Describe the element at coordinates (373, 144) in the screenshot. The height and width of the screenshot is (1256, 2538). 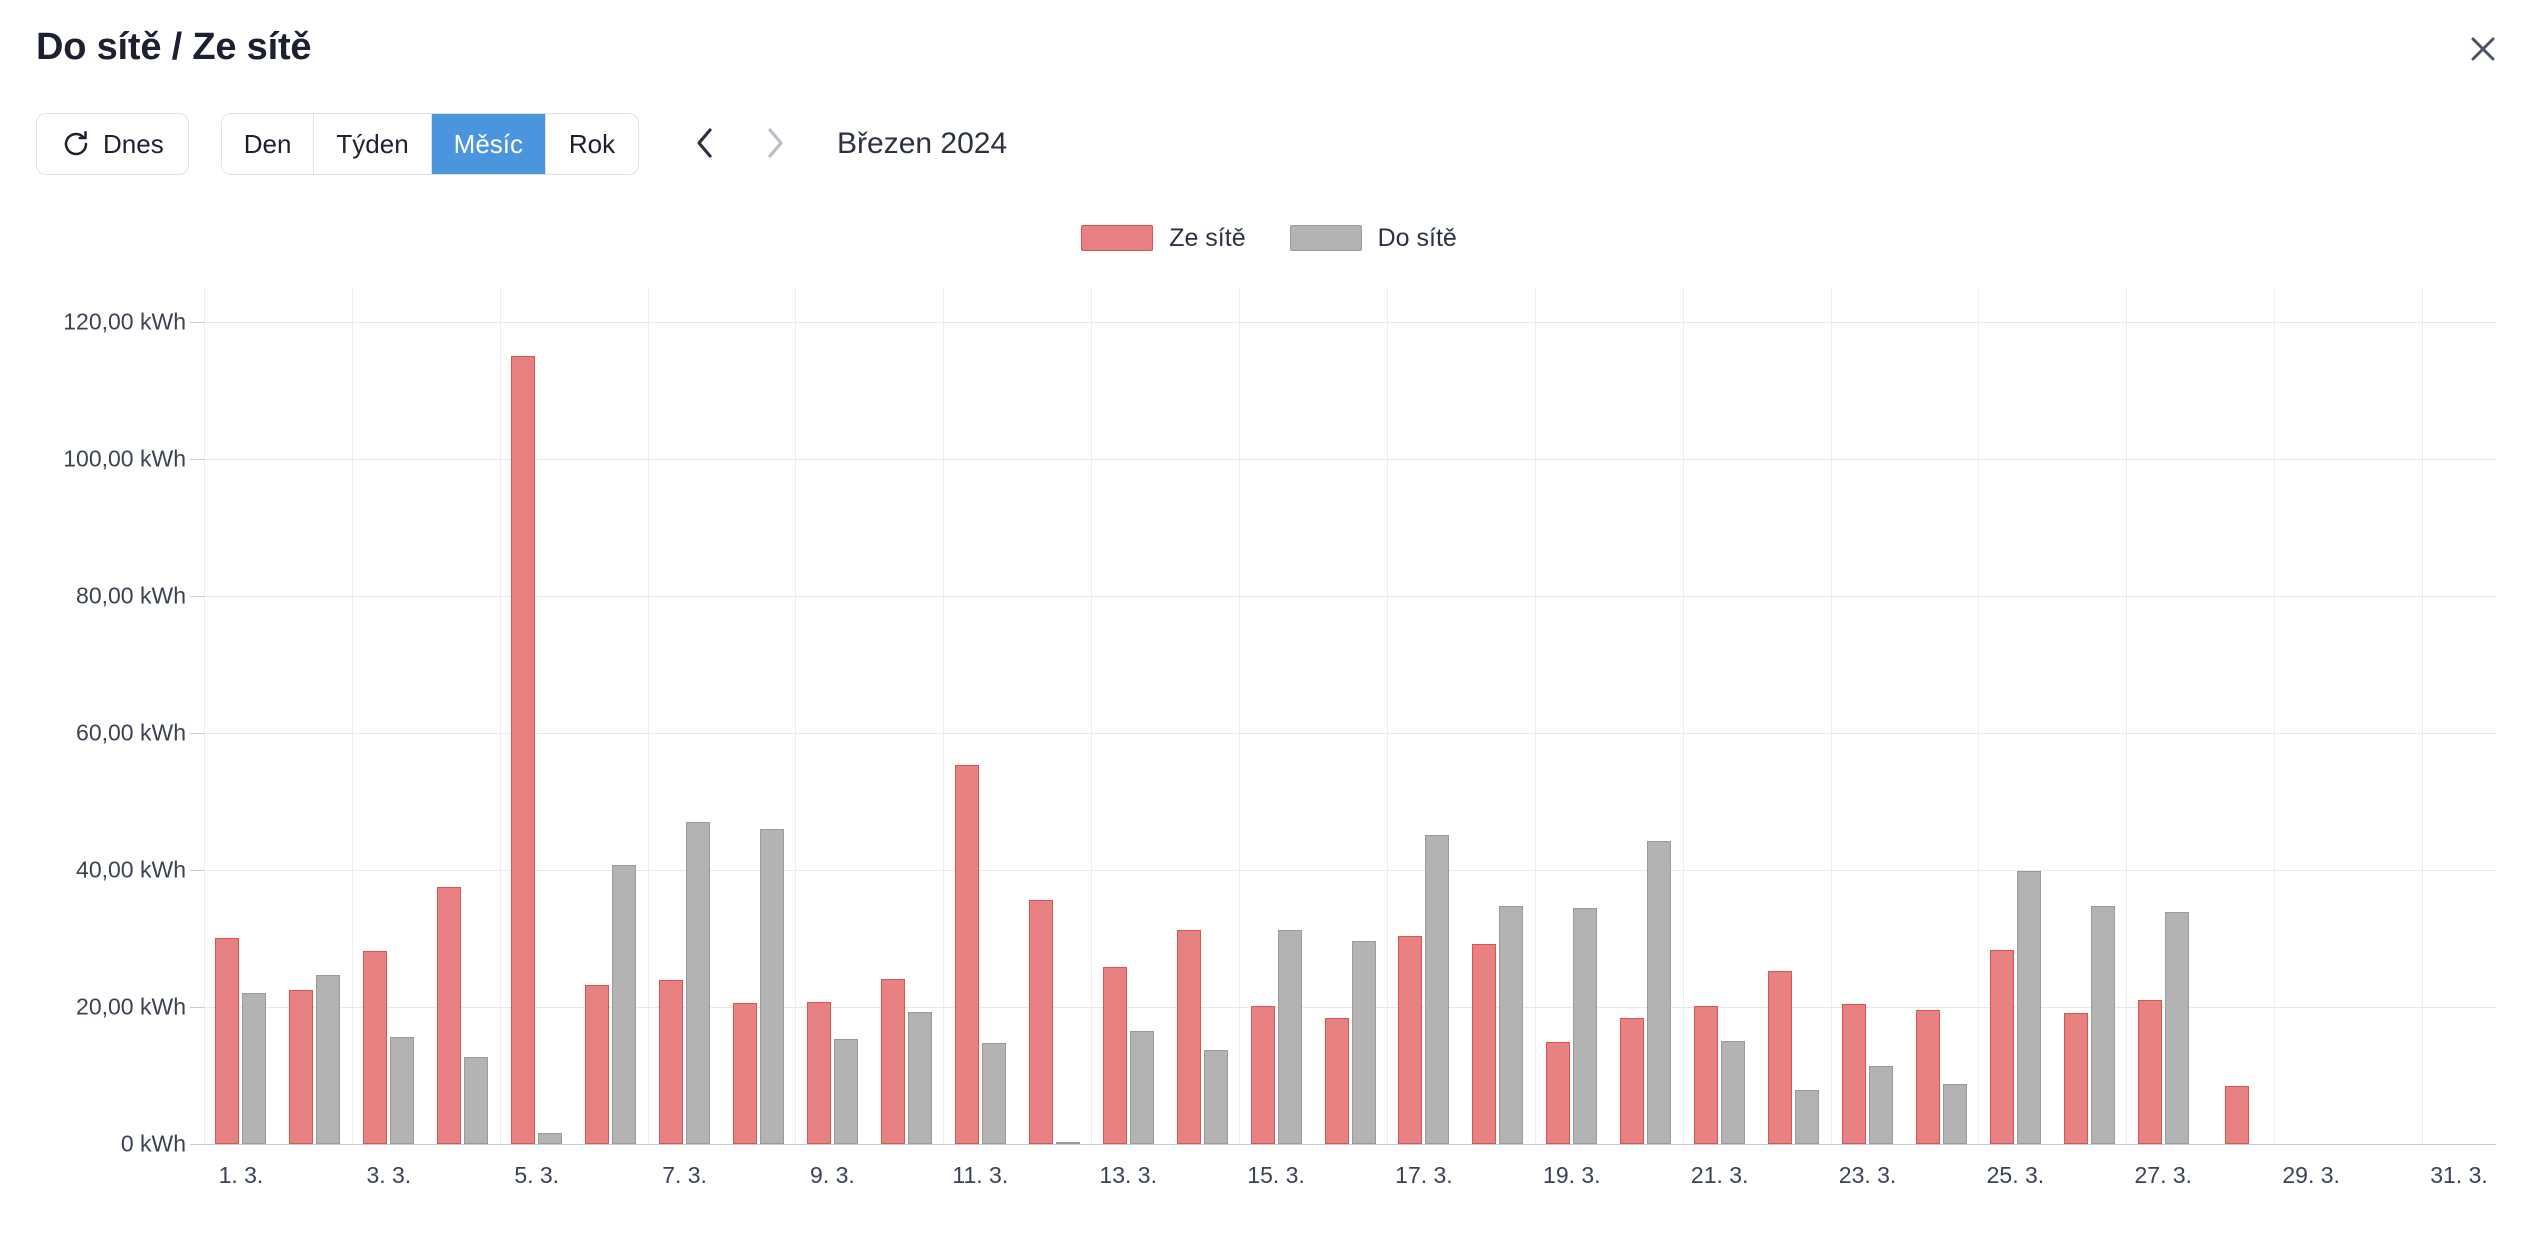
I see `range-option-tyden: Týden` at that location.